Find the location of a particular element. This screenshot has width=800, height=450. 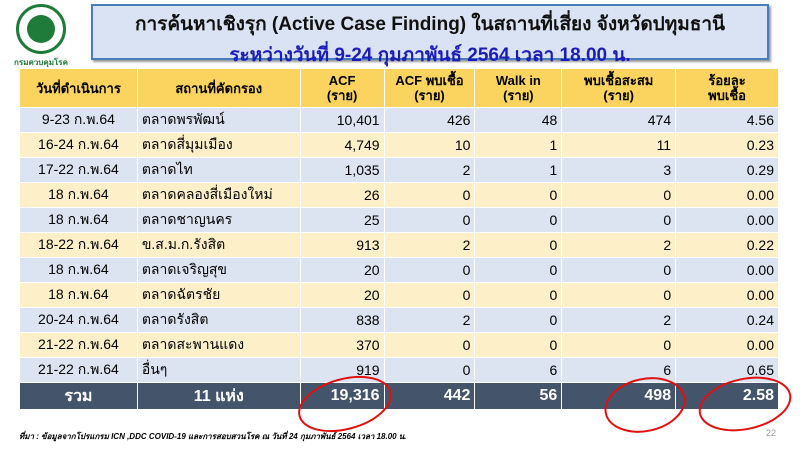

ddc-logo: กรมควบคุมโรค is located at coordinates (41, 35).